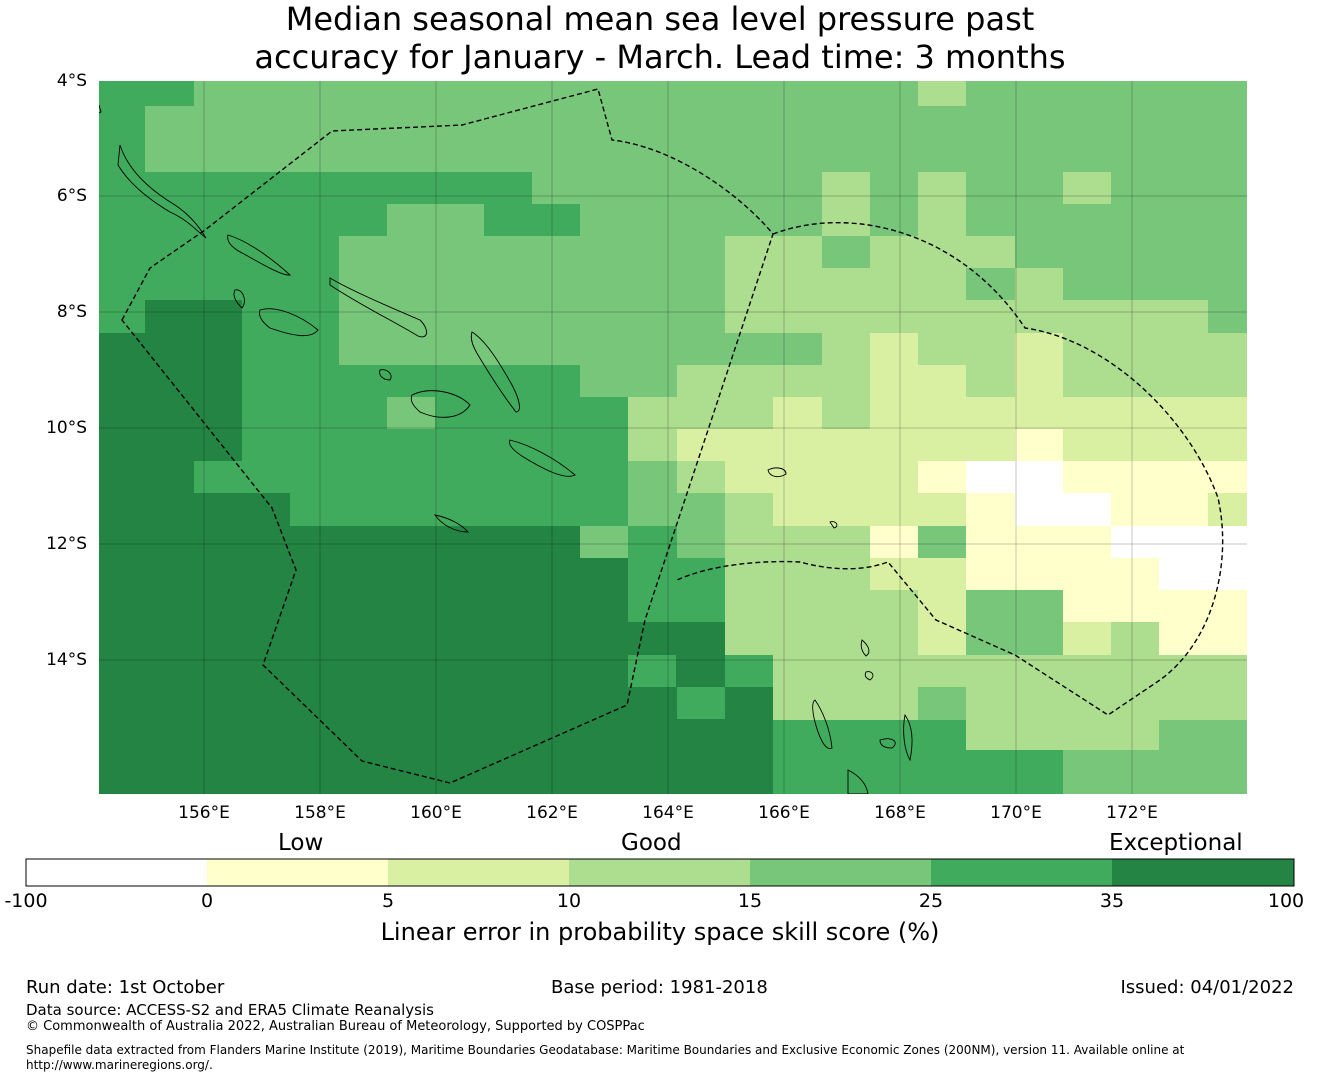  I want to click on colorbar-tick-25: 25, so click(931, 901).